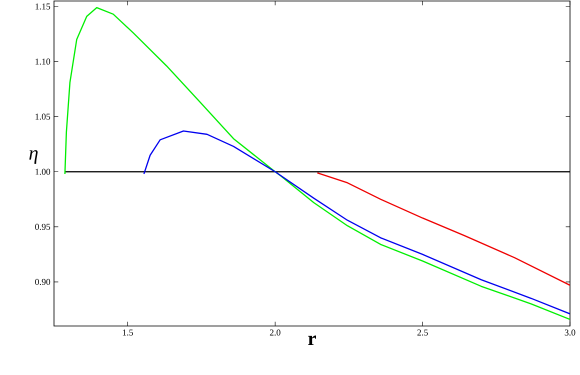  Describe the element at coordinates (43, 6) in the screenshot. I see `y-tick-label: 1.15` at that location.